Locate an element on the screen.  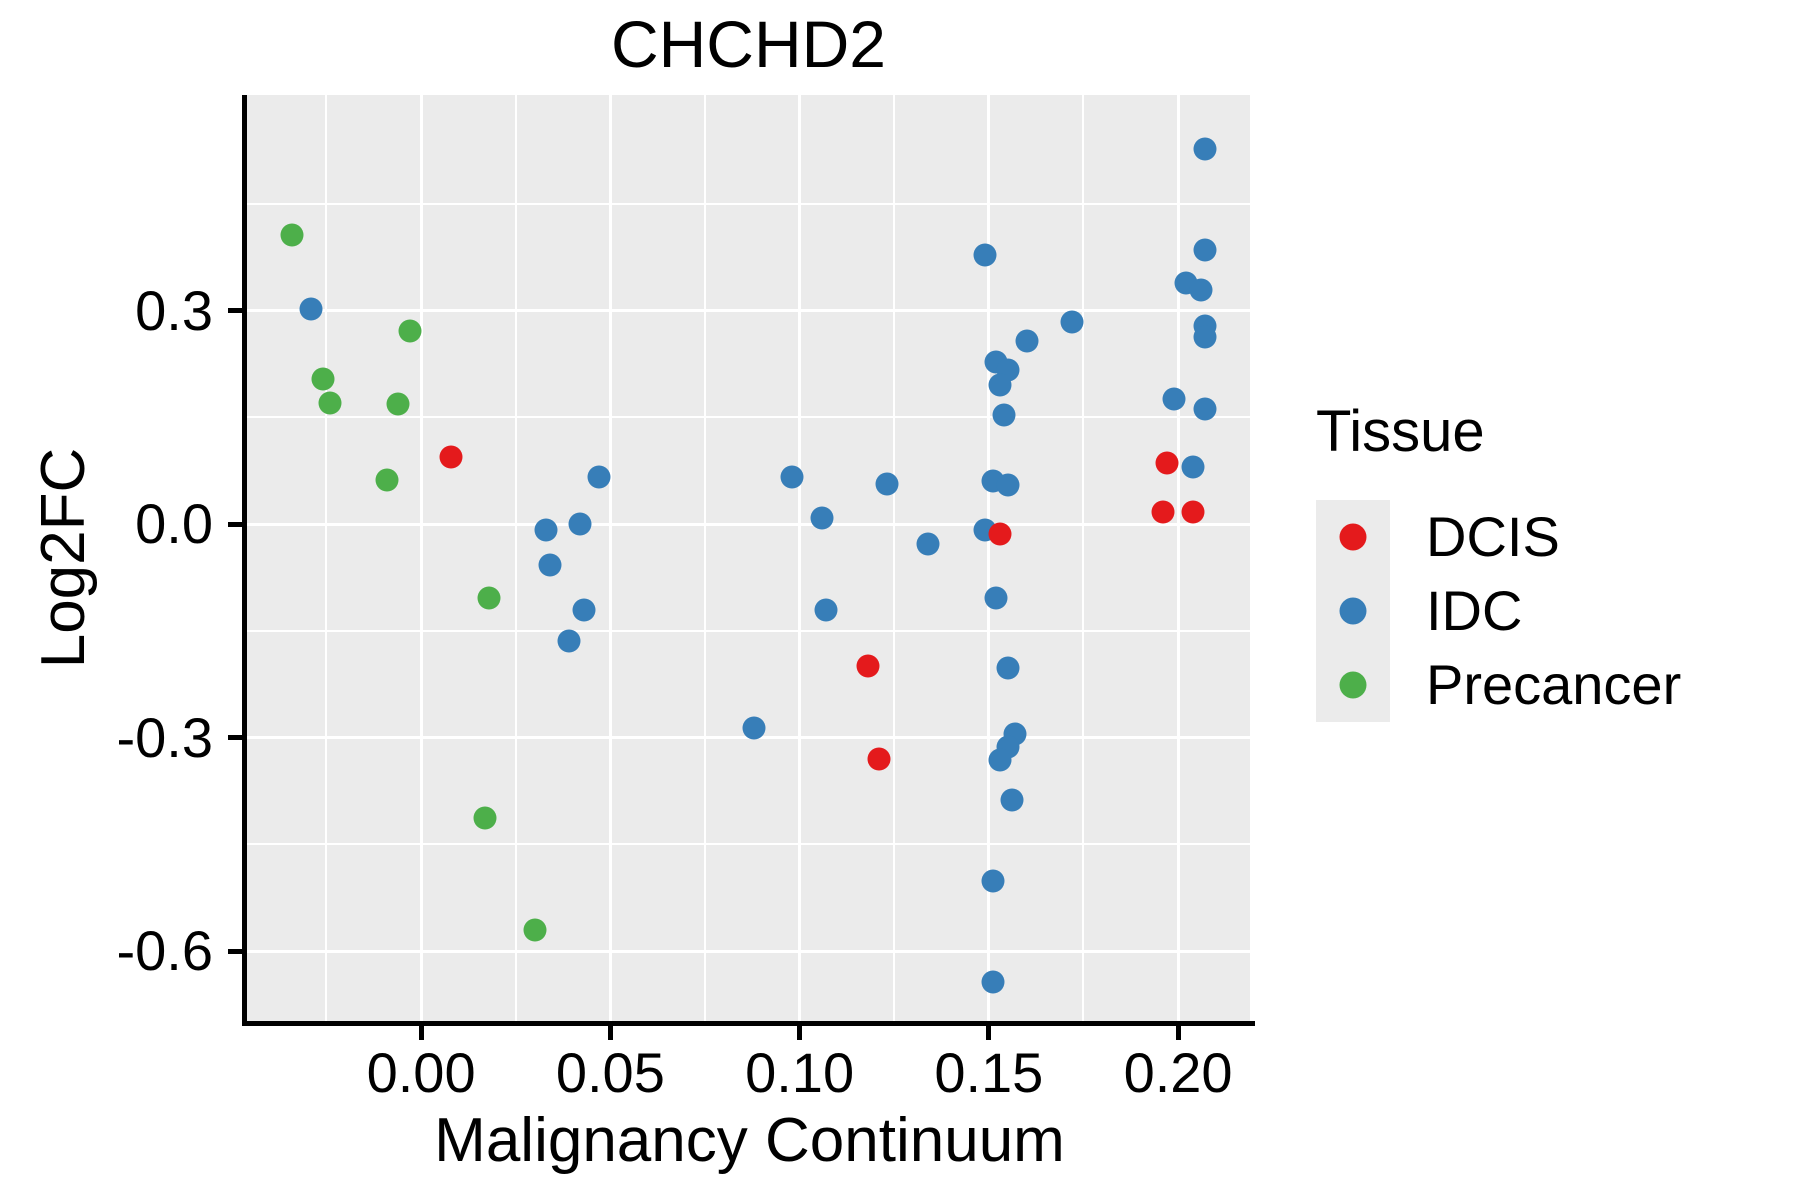
legend-items: DCIS IDC Precancer is located at coordinates (1498, 611).